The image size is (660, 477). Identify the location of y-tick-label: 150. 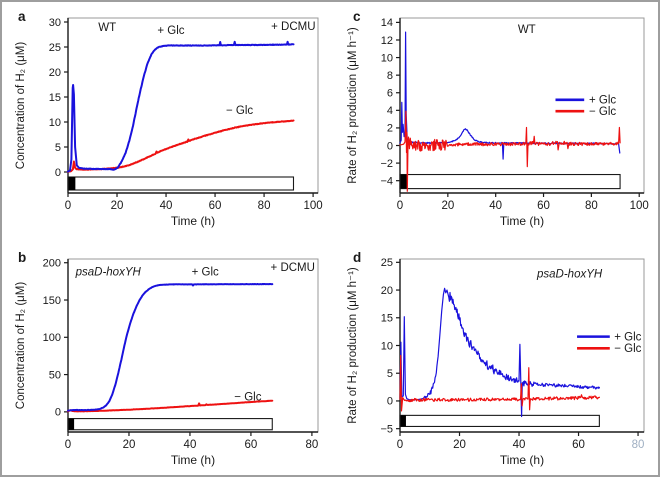
(52, 301).